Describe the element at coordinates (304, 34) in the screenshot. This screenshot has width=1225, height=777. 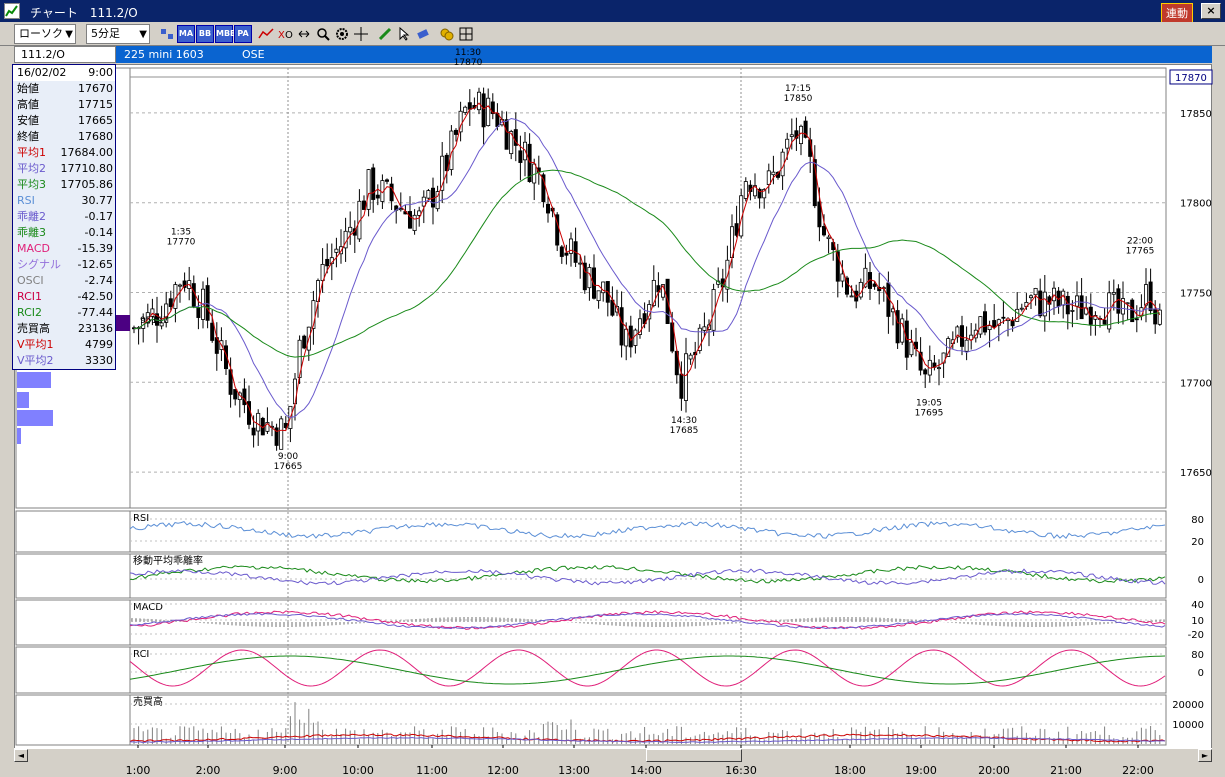
I see `zoom-out-icon` at that location.